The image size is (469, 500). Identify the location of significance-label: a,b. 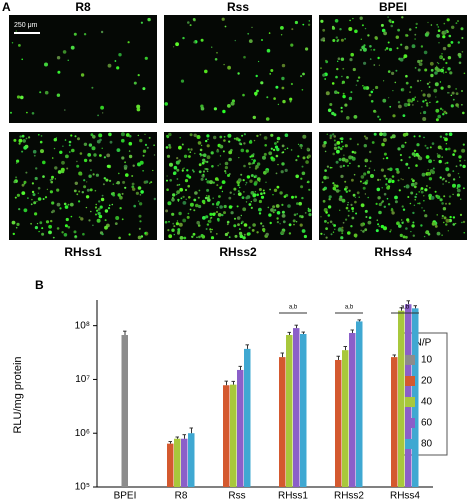
(349, 308).